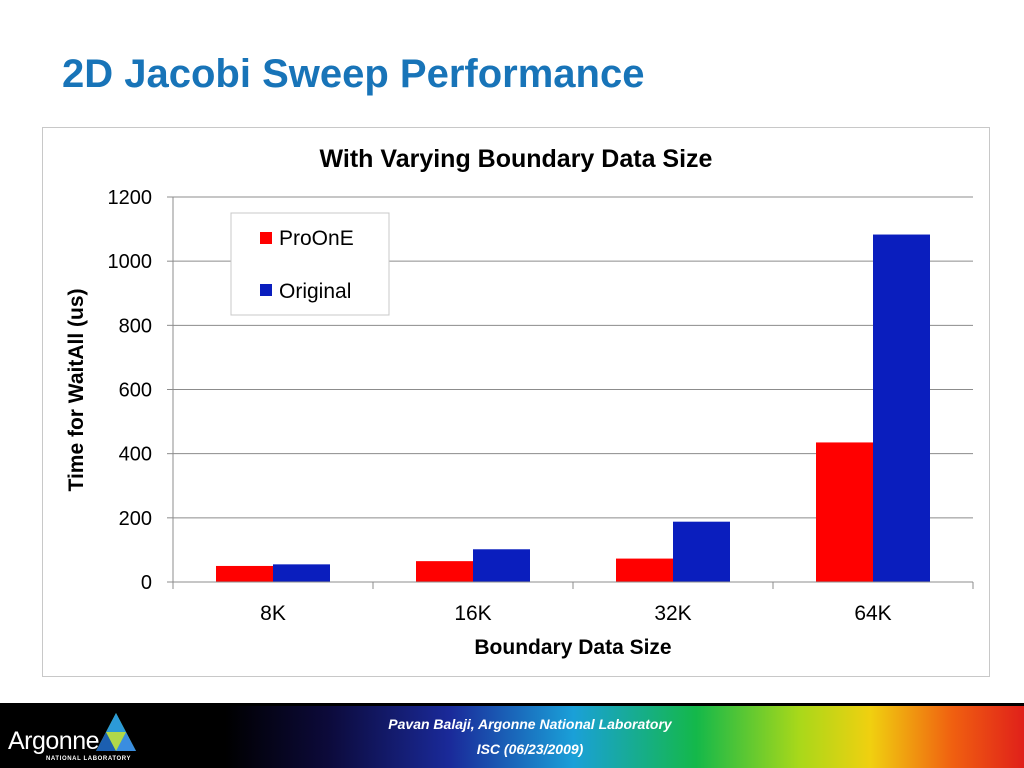  What do you see at coordinates (672, 613) in the screenshot?
I see `x-tick-label: 32K` at bounding box center [672, 613].